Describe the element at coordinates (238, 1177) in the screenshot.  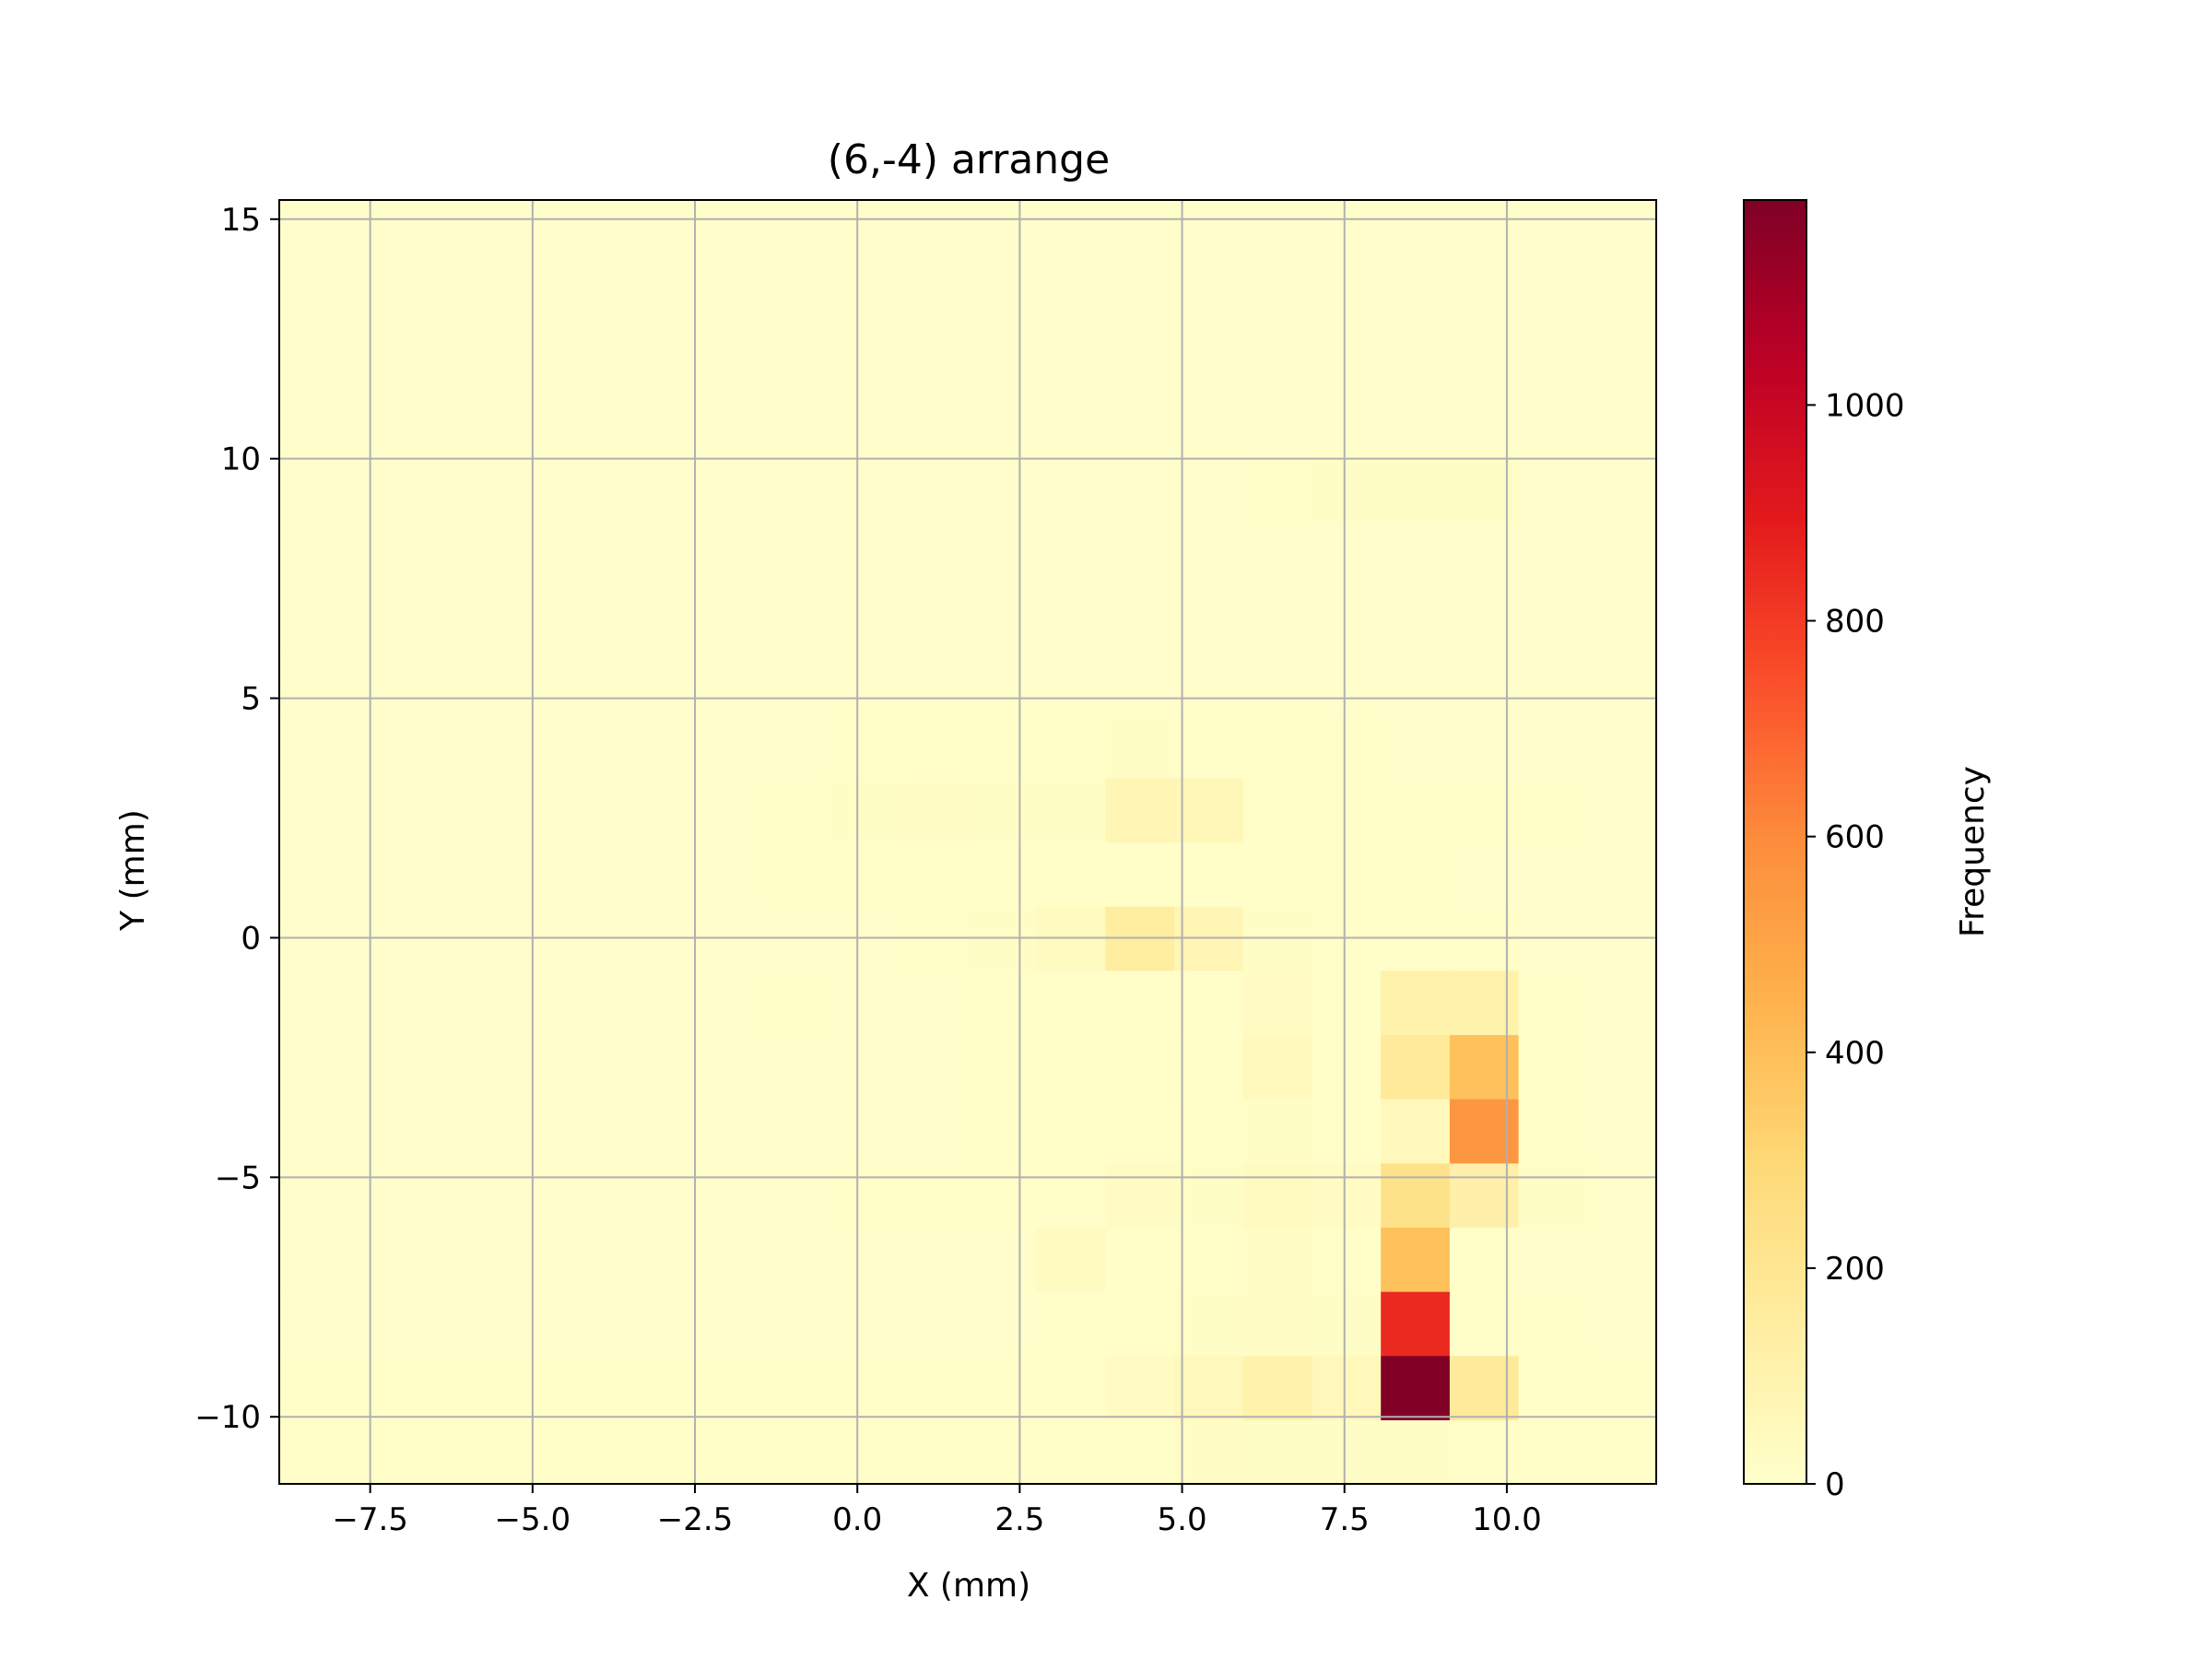
I see `y-tick-label: −5` at that location.